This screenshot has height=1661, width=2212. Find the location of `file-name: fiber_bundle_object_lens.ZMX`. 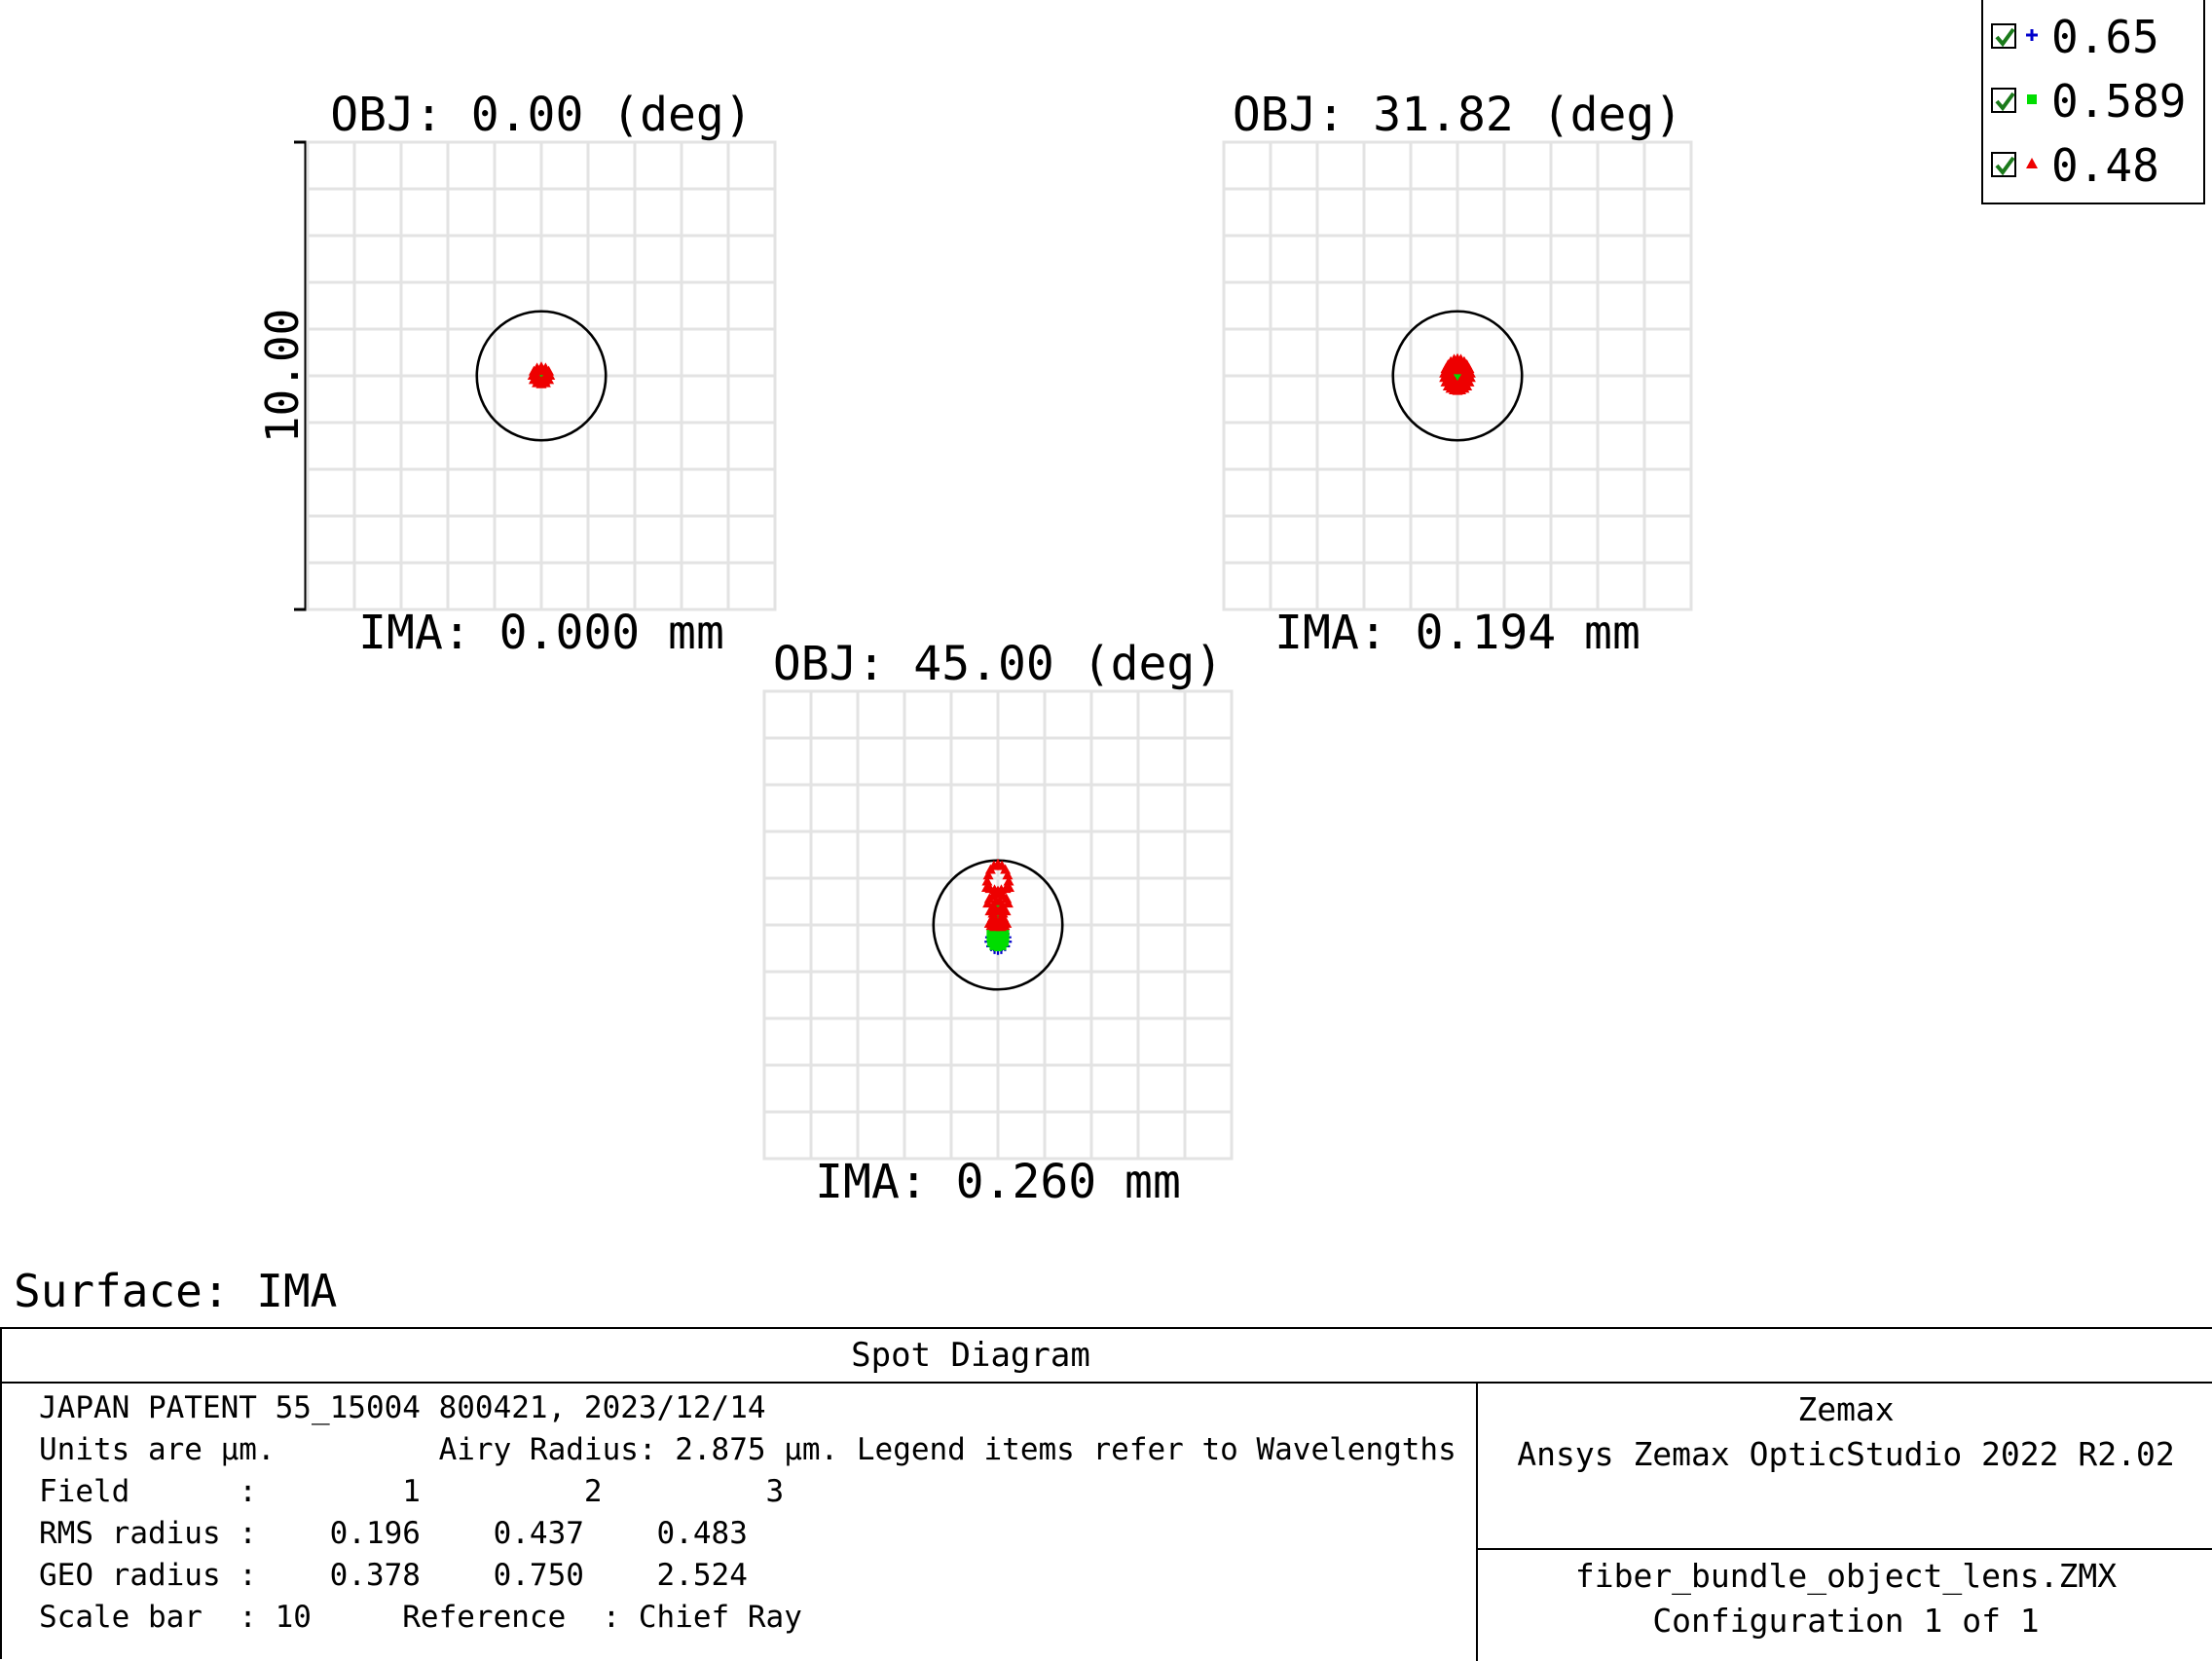

file-name: fiber_bundle_object_lens.ZMX is located at coordinates (1846, 1576).